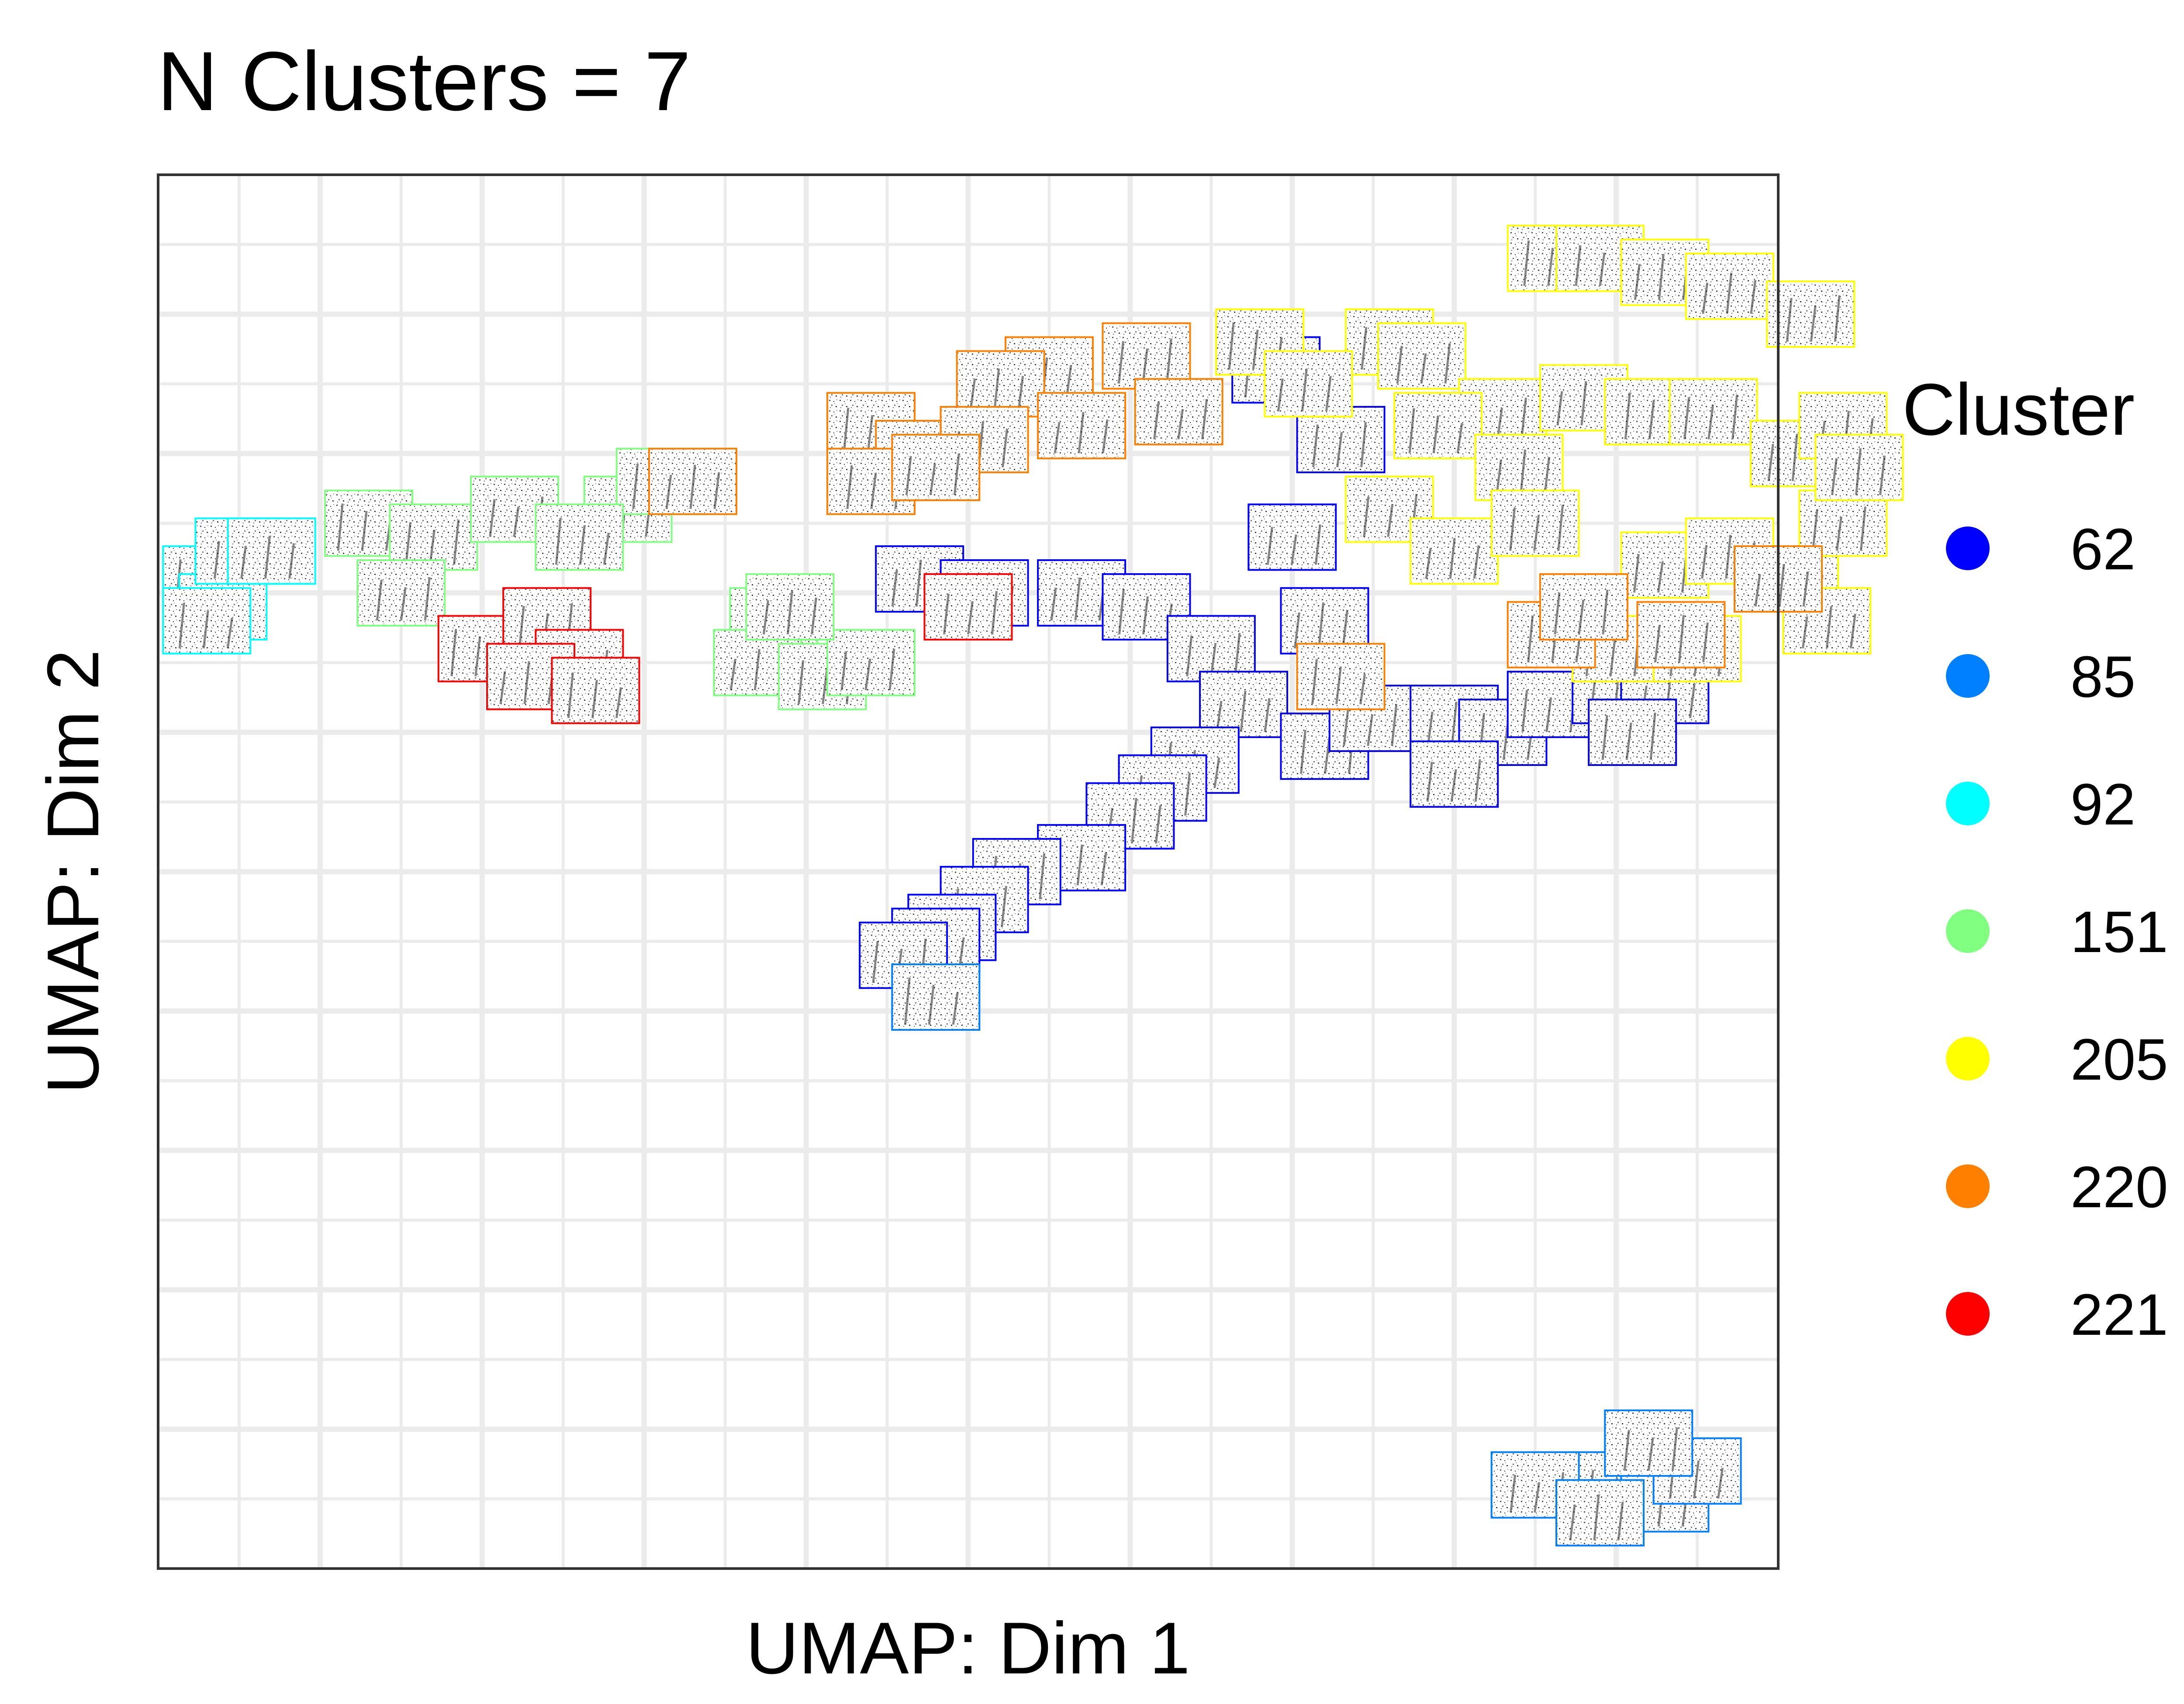  Describe the element at coordinates (424, 81) in the screenshot. I see `chart-title: N Clusters = 7` at that location.